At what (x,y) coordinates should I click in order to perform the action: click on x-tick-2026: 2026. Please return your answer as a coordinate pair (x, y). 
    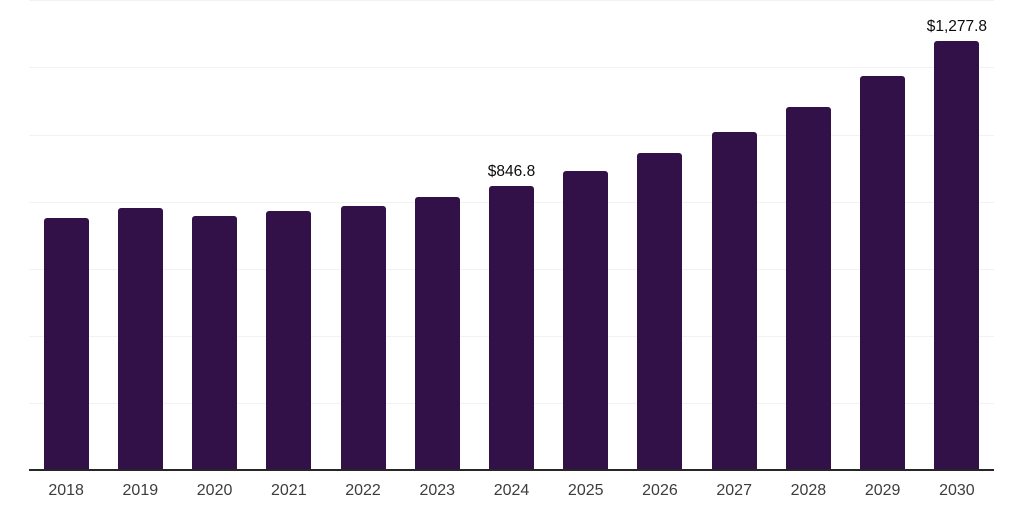
    Looking at the image, I should click on (660, 490).